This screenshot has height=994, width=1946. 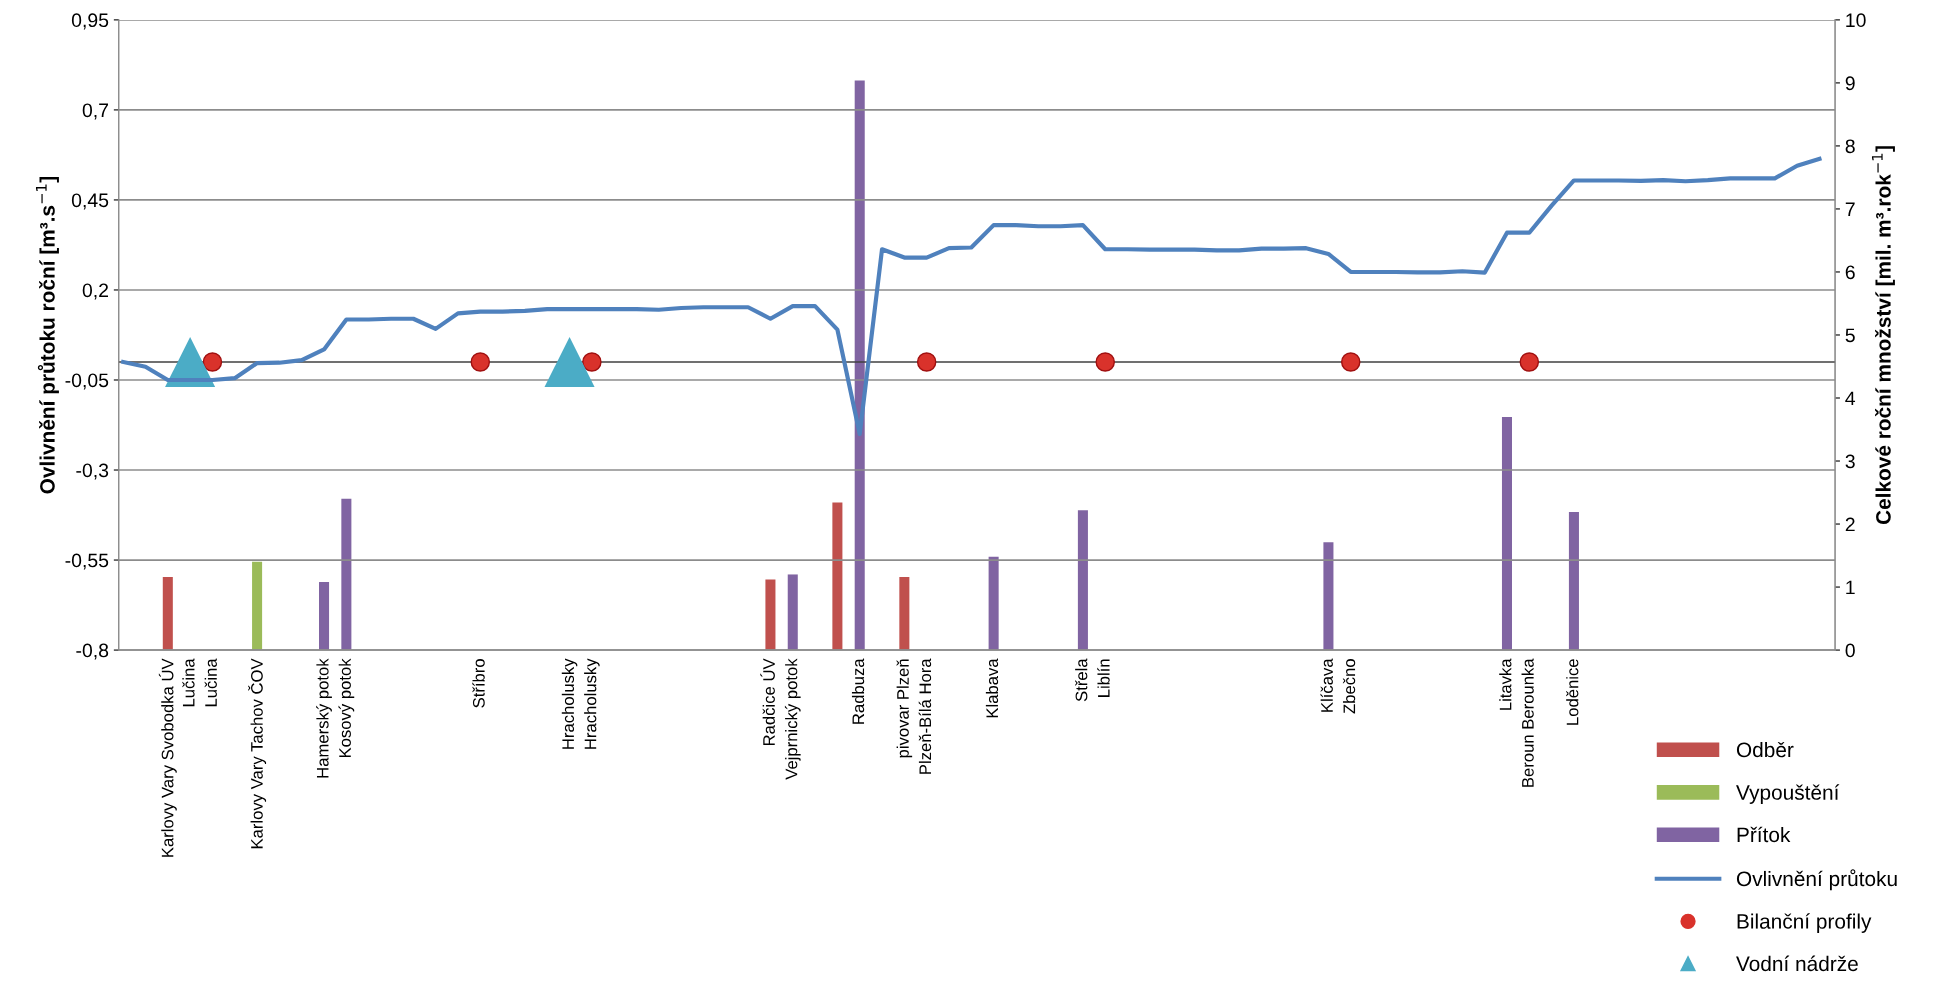 What do you see at coordinates (47, 335) in the screenshot?
I see `y-axis-title: Ovlivnění průtoku roční [m³.s$^{−1}$]` at bounding box center [47, 335].